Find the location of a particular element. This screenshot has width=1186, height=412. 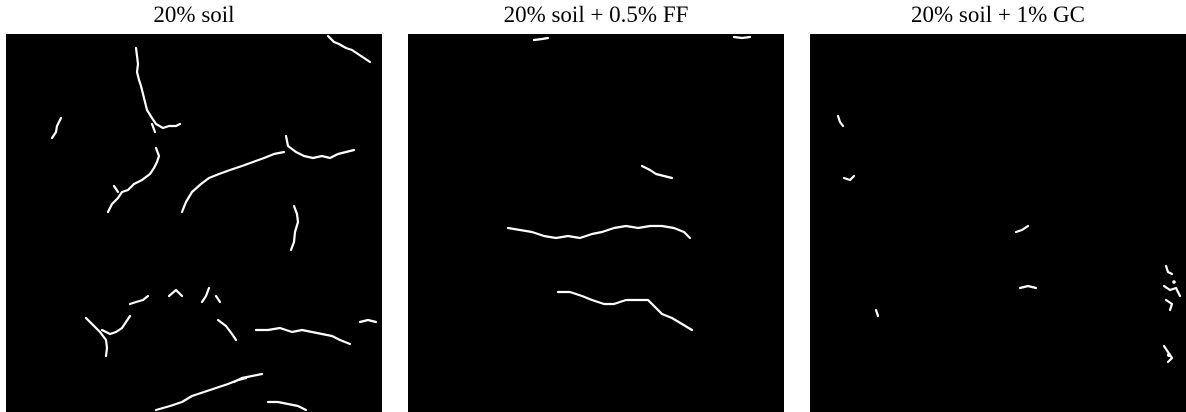

panel-title: 20% soil is located at coordinates (194, 14).